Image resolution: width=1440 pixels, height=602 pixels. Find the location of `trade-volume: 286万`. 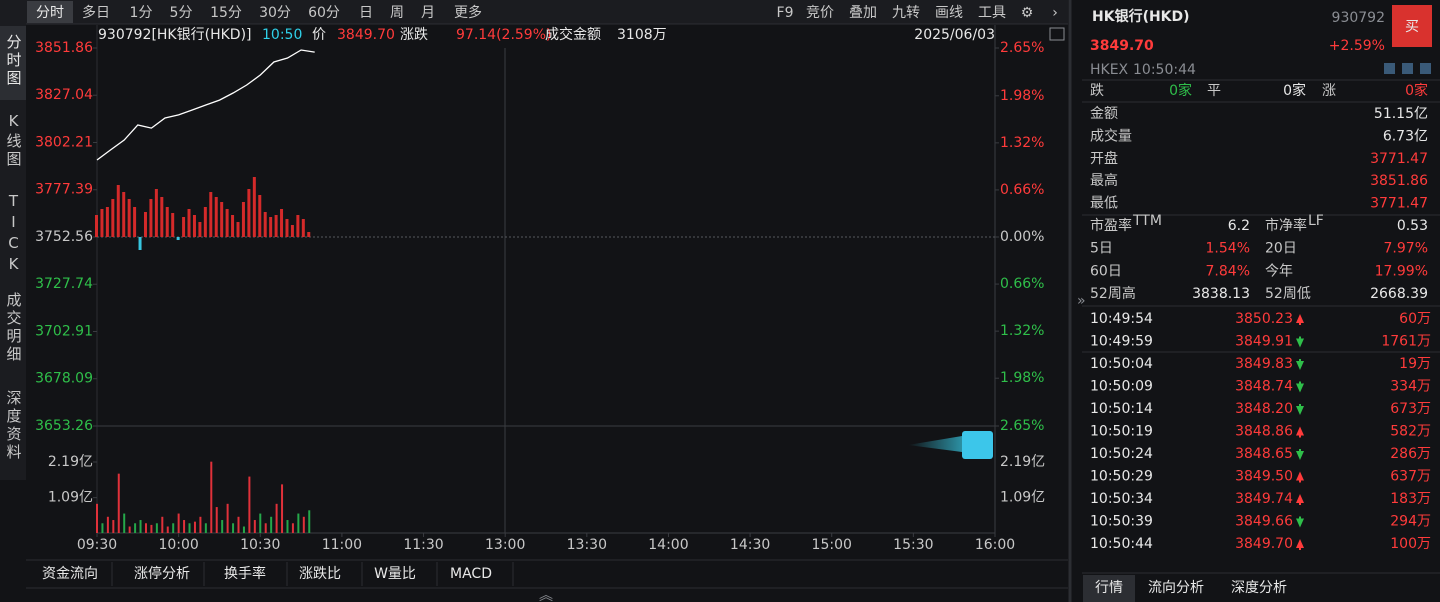

trade-volume: 286万 is located at coordinates (1410, 454).